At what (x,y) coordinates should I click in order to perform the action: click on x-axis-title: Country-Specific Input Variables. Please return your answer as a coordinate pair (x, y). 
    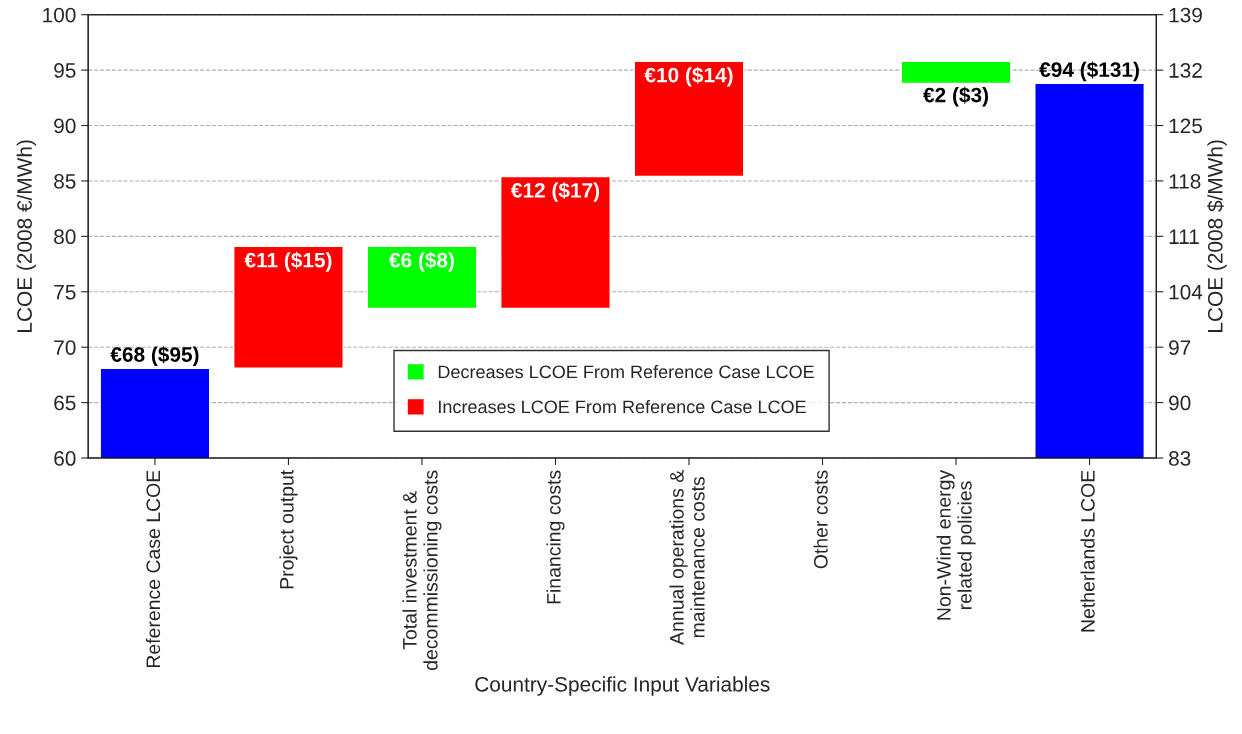
    Looking at the image, I should click on (622, 686).